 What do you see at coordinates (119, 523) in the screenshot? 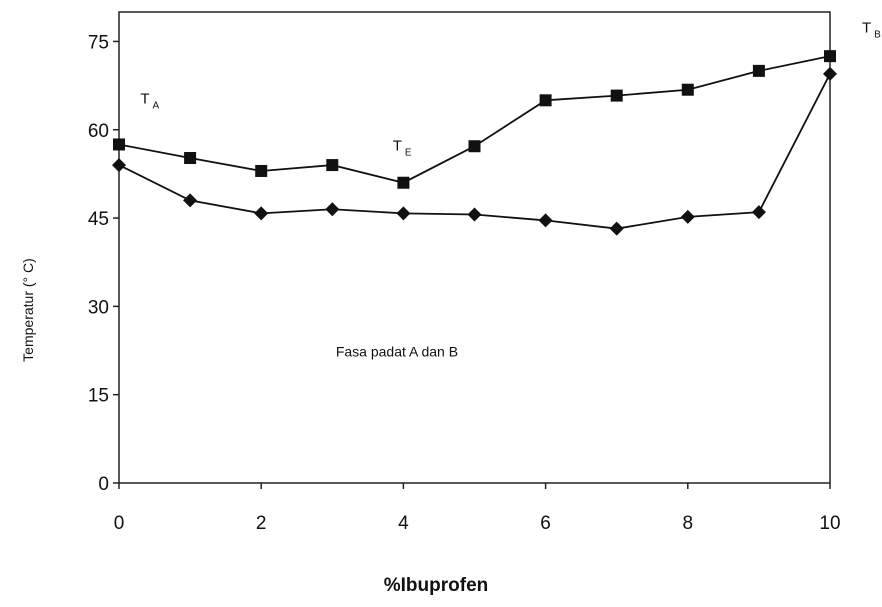
I see `x-tick-label: 0` at bounding box center [119, 523].